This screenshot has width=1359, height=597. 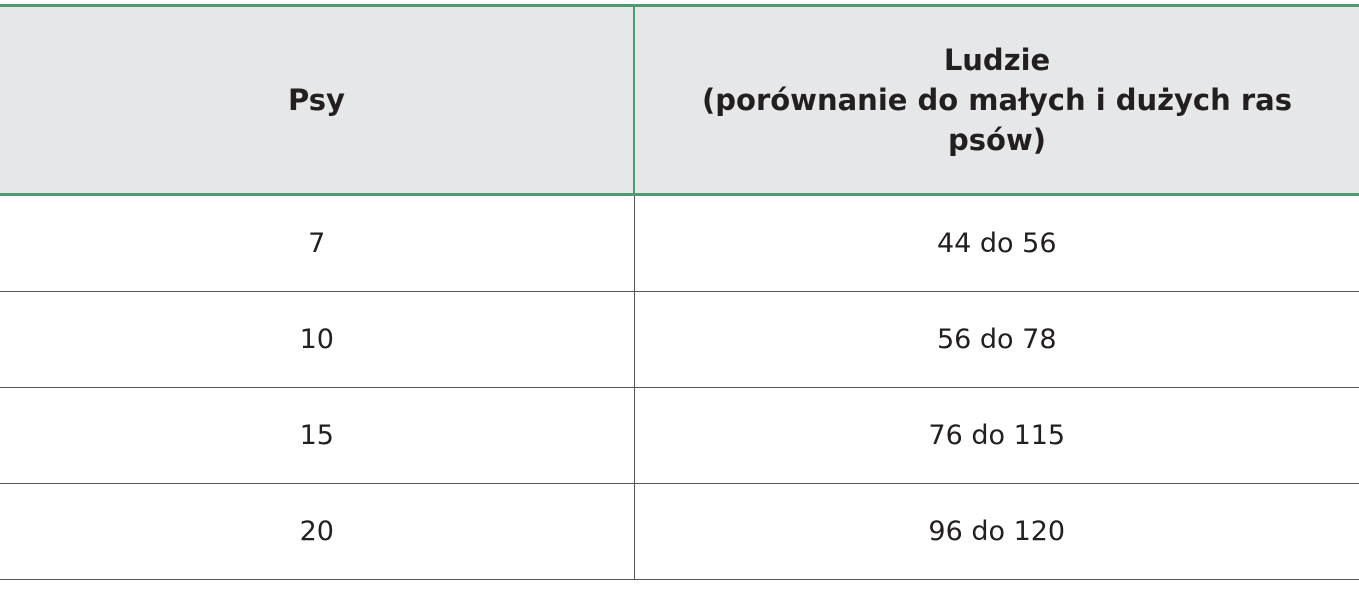 What do you see at coordinates (996, 531) in the screenshot?
I see `cell-humans: 96 do 120` at bounding box center [996, 531].